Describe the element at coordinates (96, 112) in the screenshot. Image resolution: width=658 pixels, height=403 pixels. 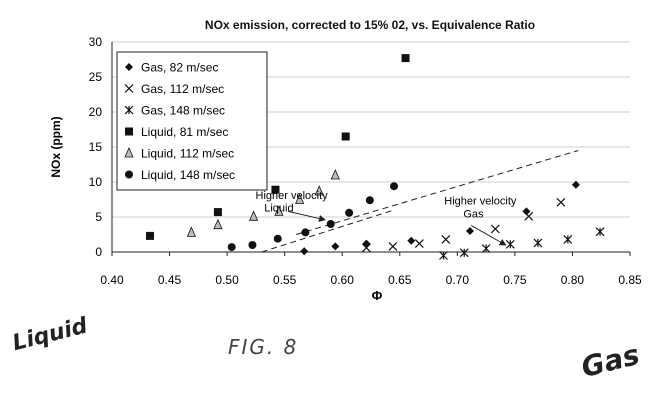
I see `y-tick-label: 20` at that location.